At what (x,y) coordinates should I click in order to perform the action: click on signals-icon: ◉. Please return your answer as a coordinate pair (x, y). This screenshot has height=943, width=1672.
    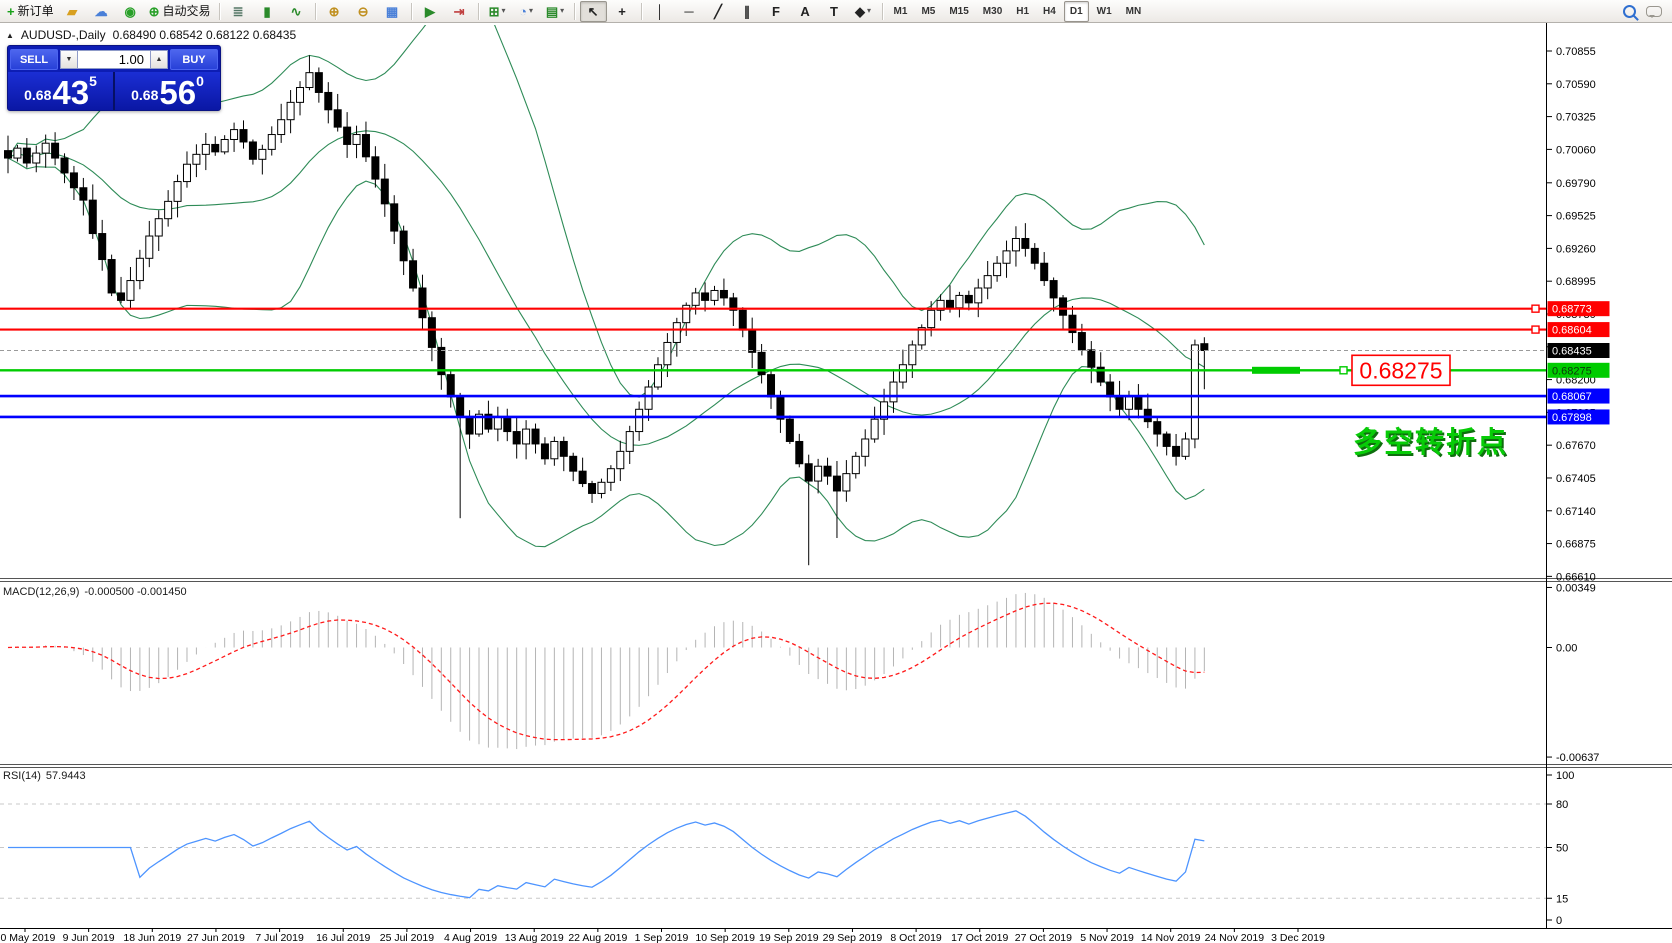
    Looking at the image, I should click on (130, 11).